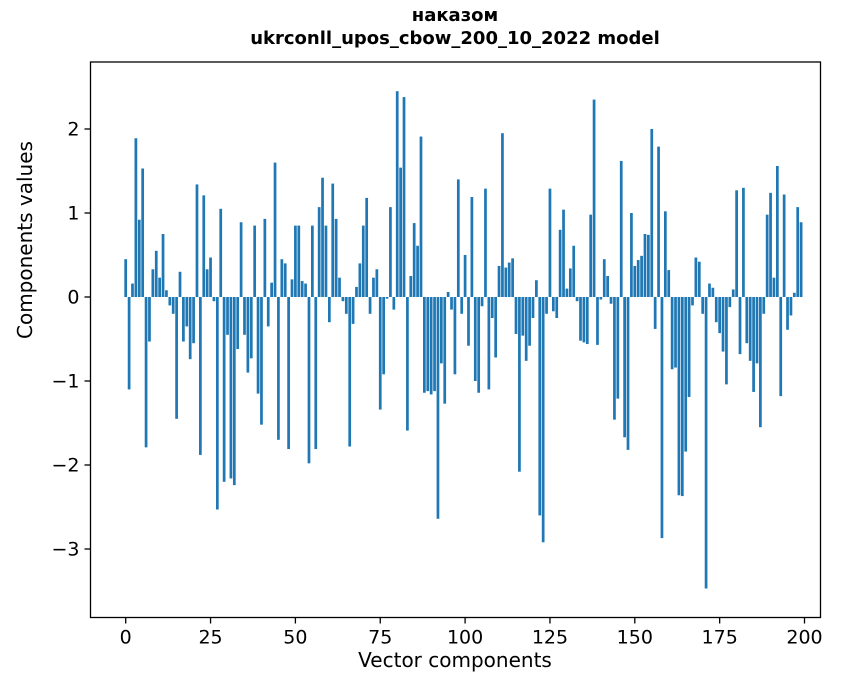 The width and height of the screenshot is (847, 696). What do you see at coordinates (295, 638) in the screenshot?
I see `x-tick-label: 50` at bounding box center [295, 638].